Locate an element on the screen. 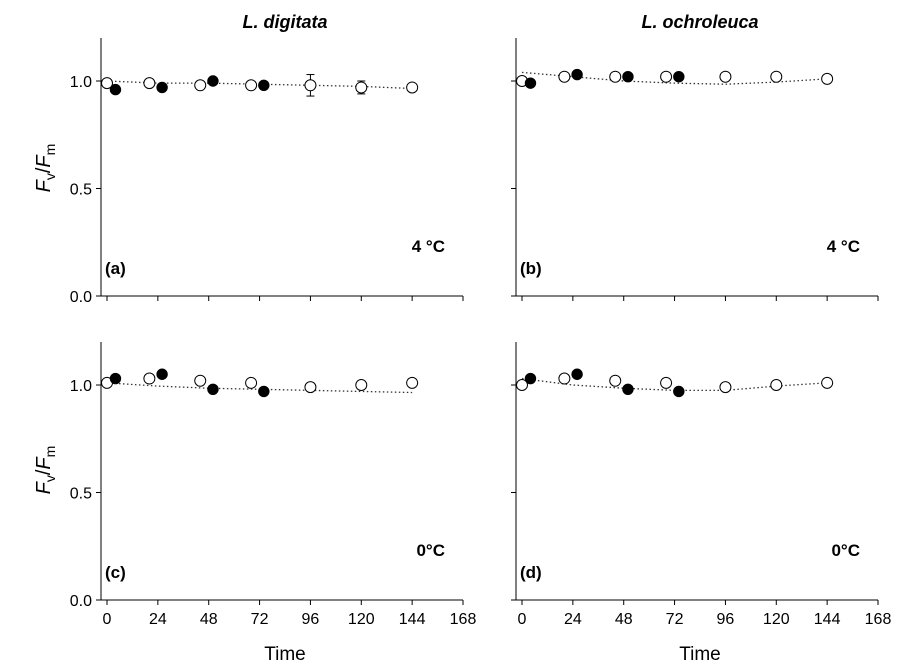  panel-label: (d) is located at coordinates (531, 572).